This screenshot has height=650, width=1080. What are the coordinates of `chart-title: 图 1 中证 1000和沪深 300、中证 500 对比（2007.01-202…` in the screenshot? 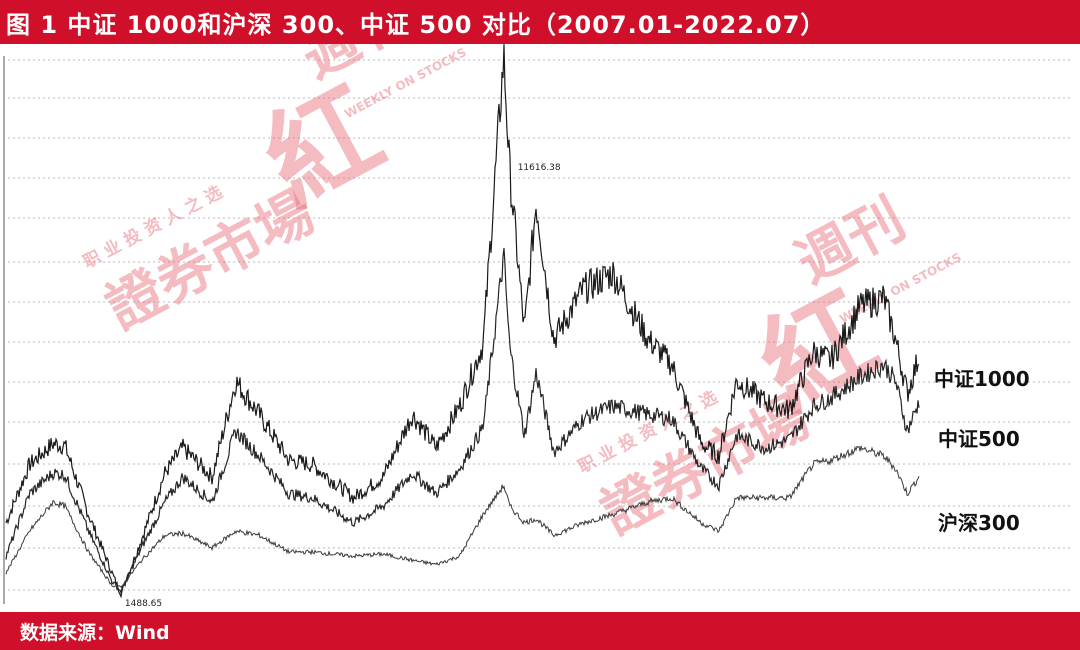 It's located at (416, 24).